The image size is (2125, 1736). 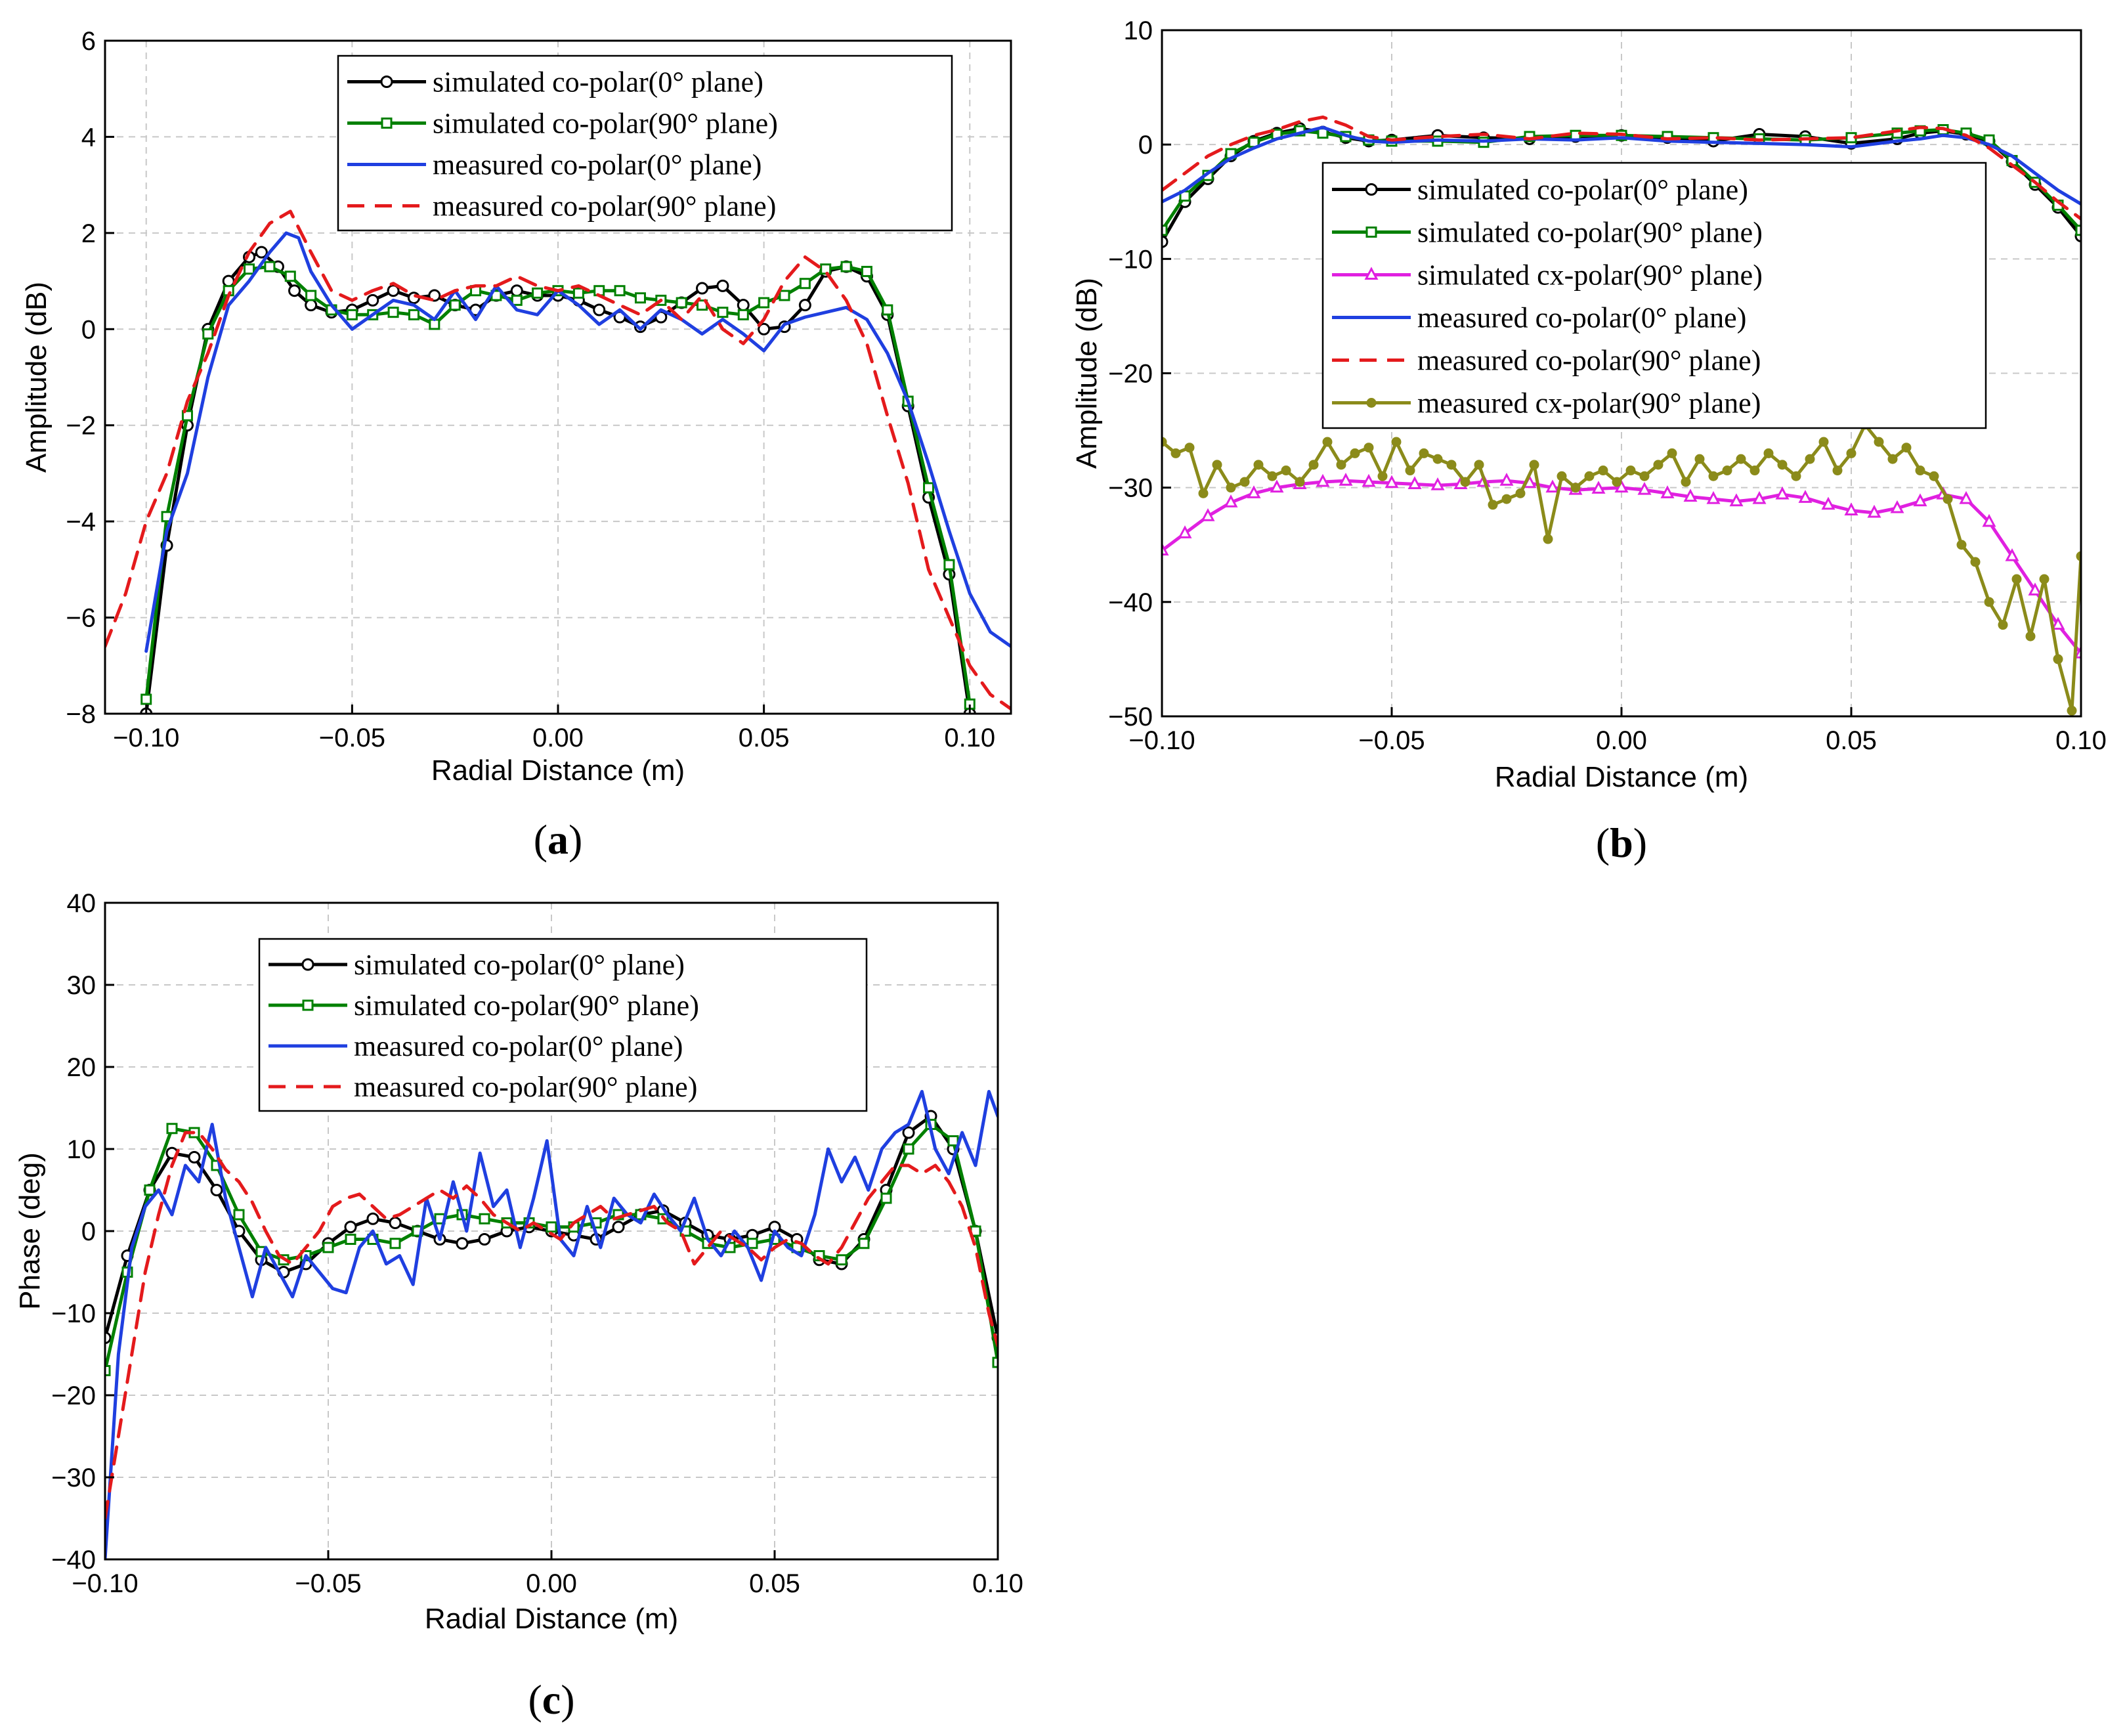 What do you see at coordinates (1590, 275) in the screenshot?
I see `legend-label-2: simulated cx-polar(90° plane)` at bounding box center [1590, 275].